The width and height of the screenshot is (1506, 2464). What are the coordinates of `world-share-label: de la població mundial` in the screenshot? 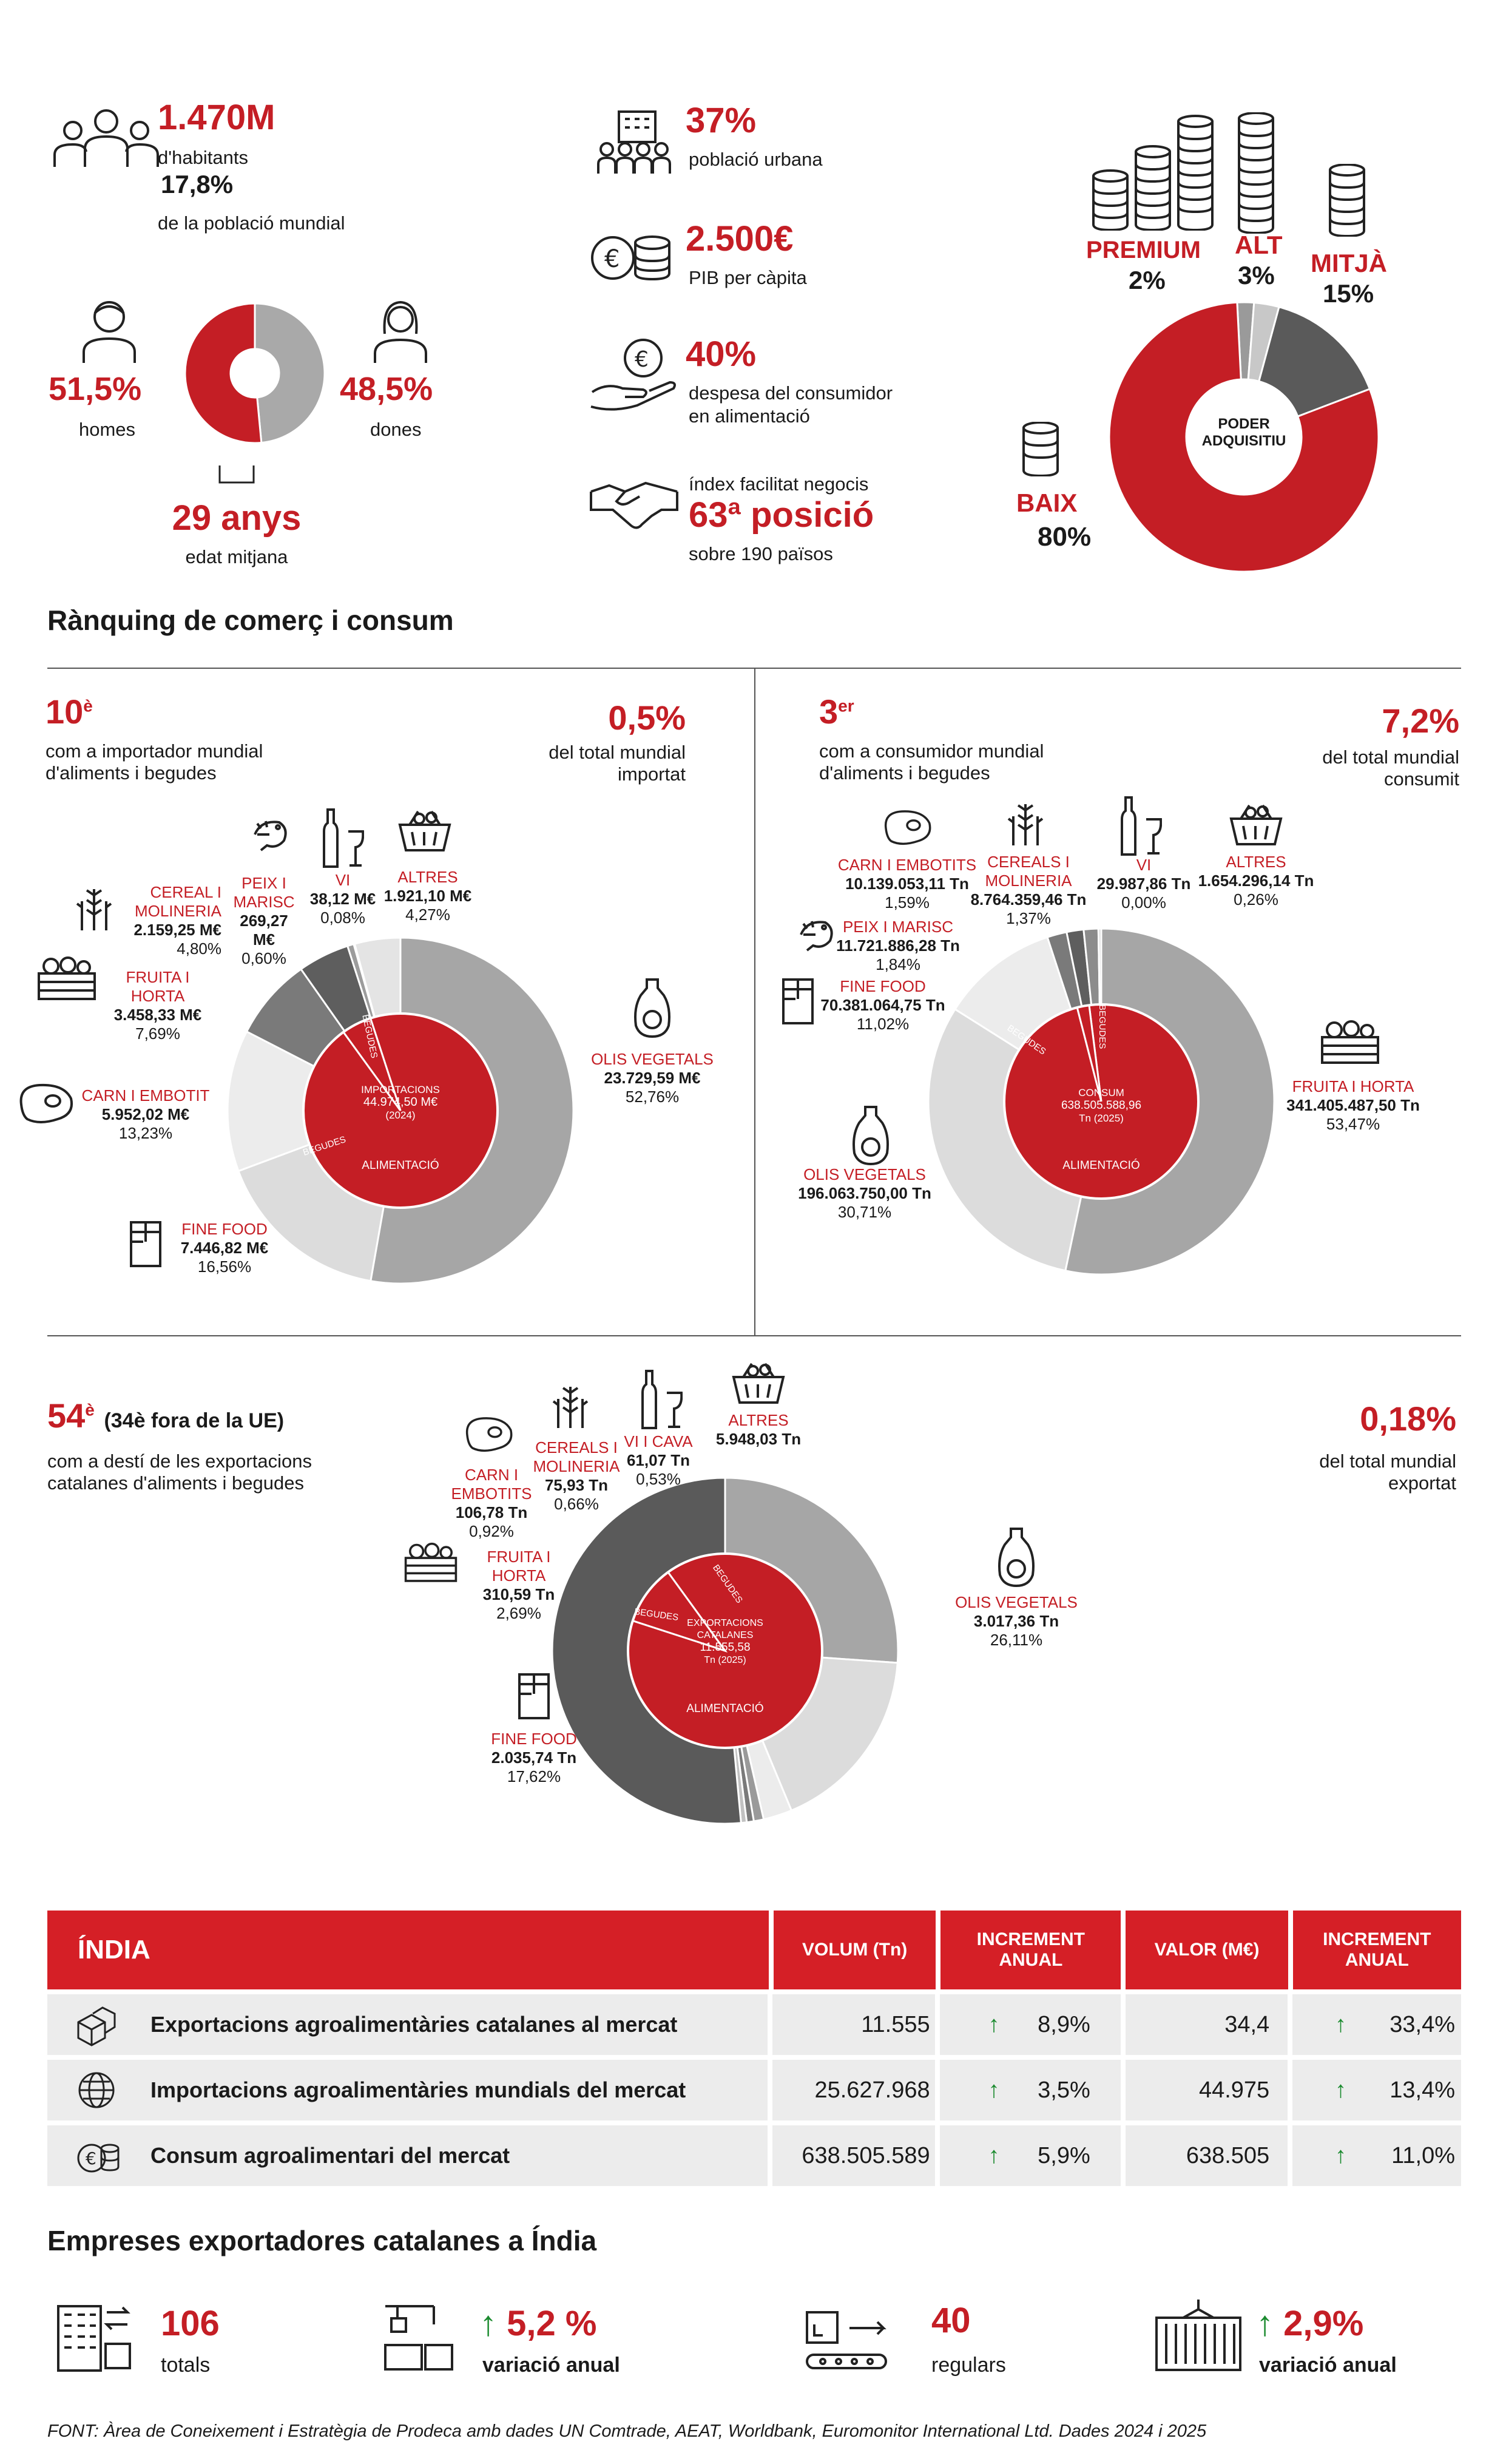 It's located at (251, 223).